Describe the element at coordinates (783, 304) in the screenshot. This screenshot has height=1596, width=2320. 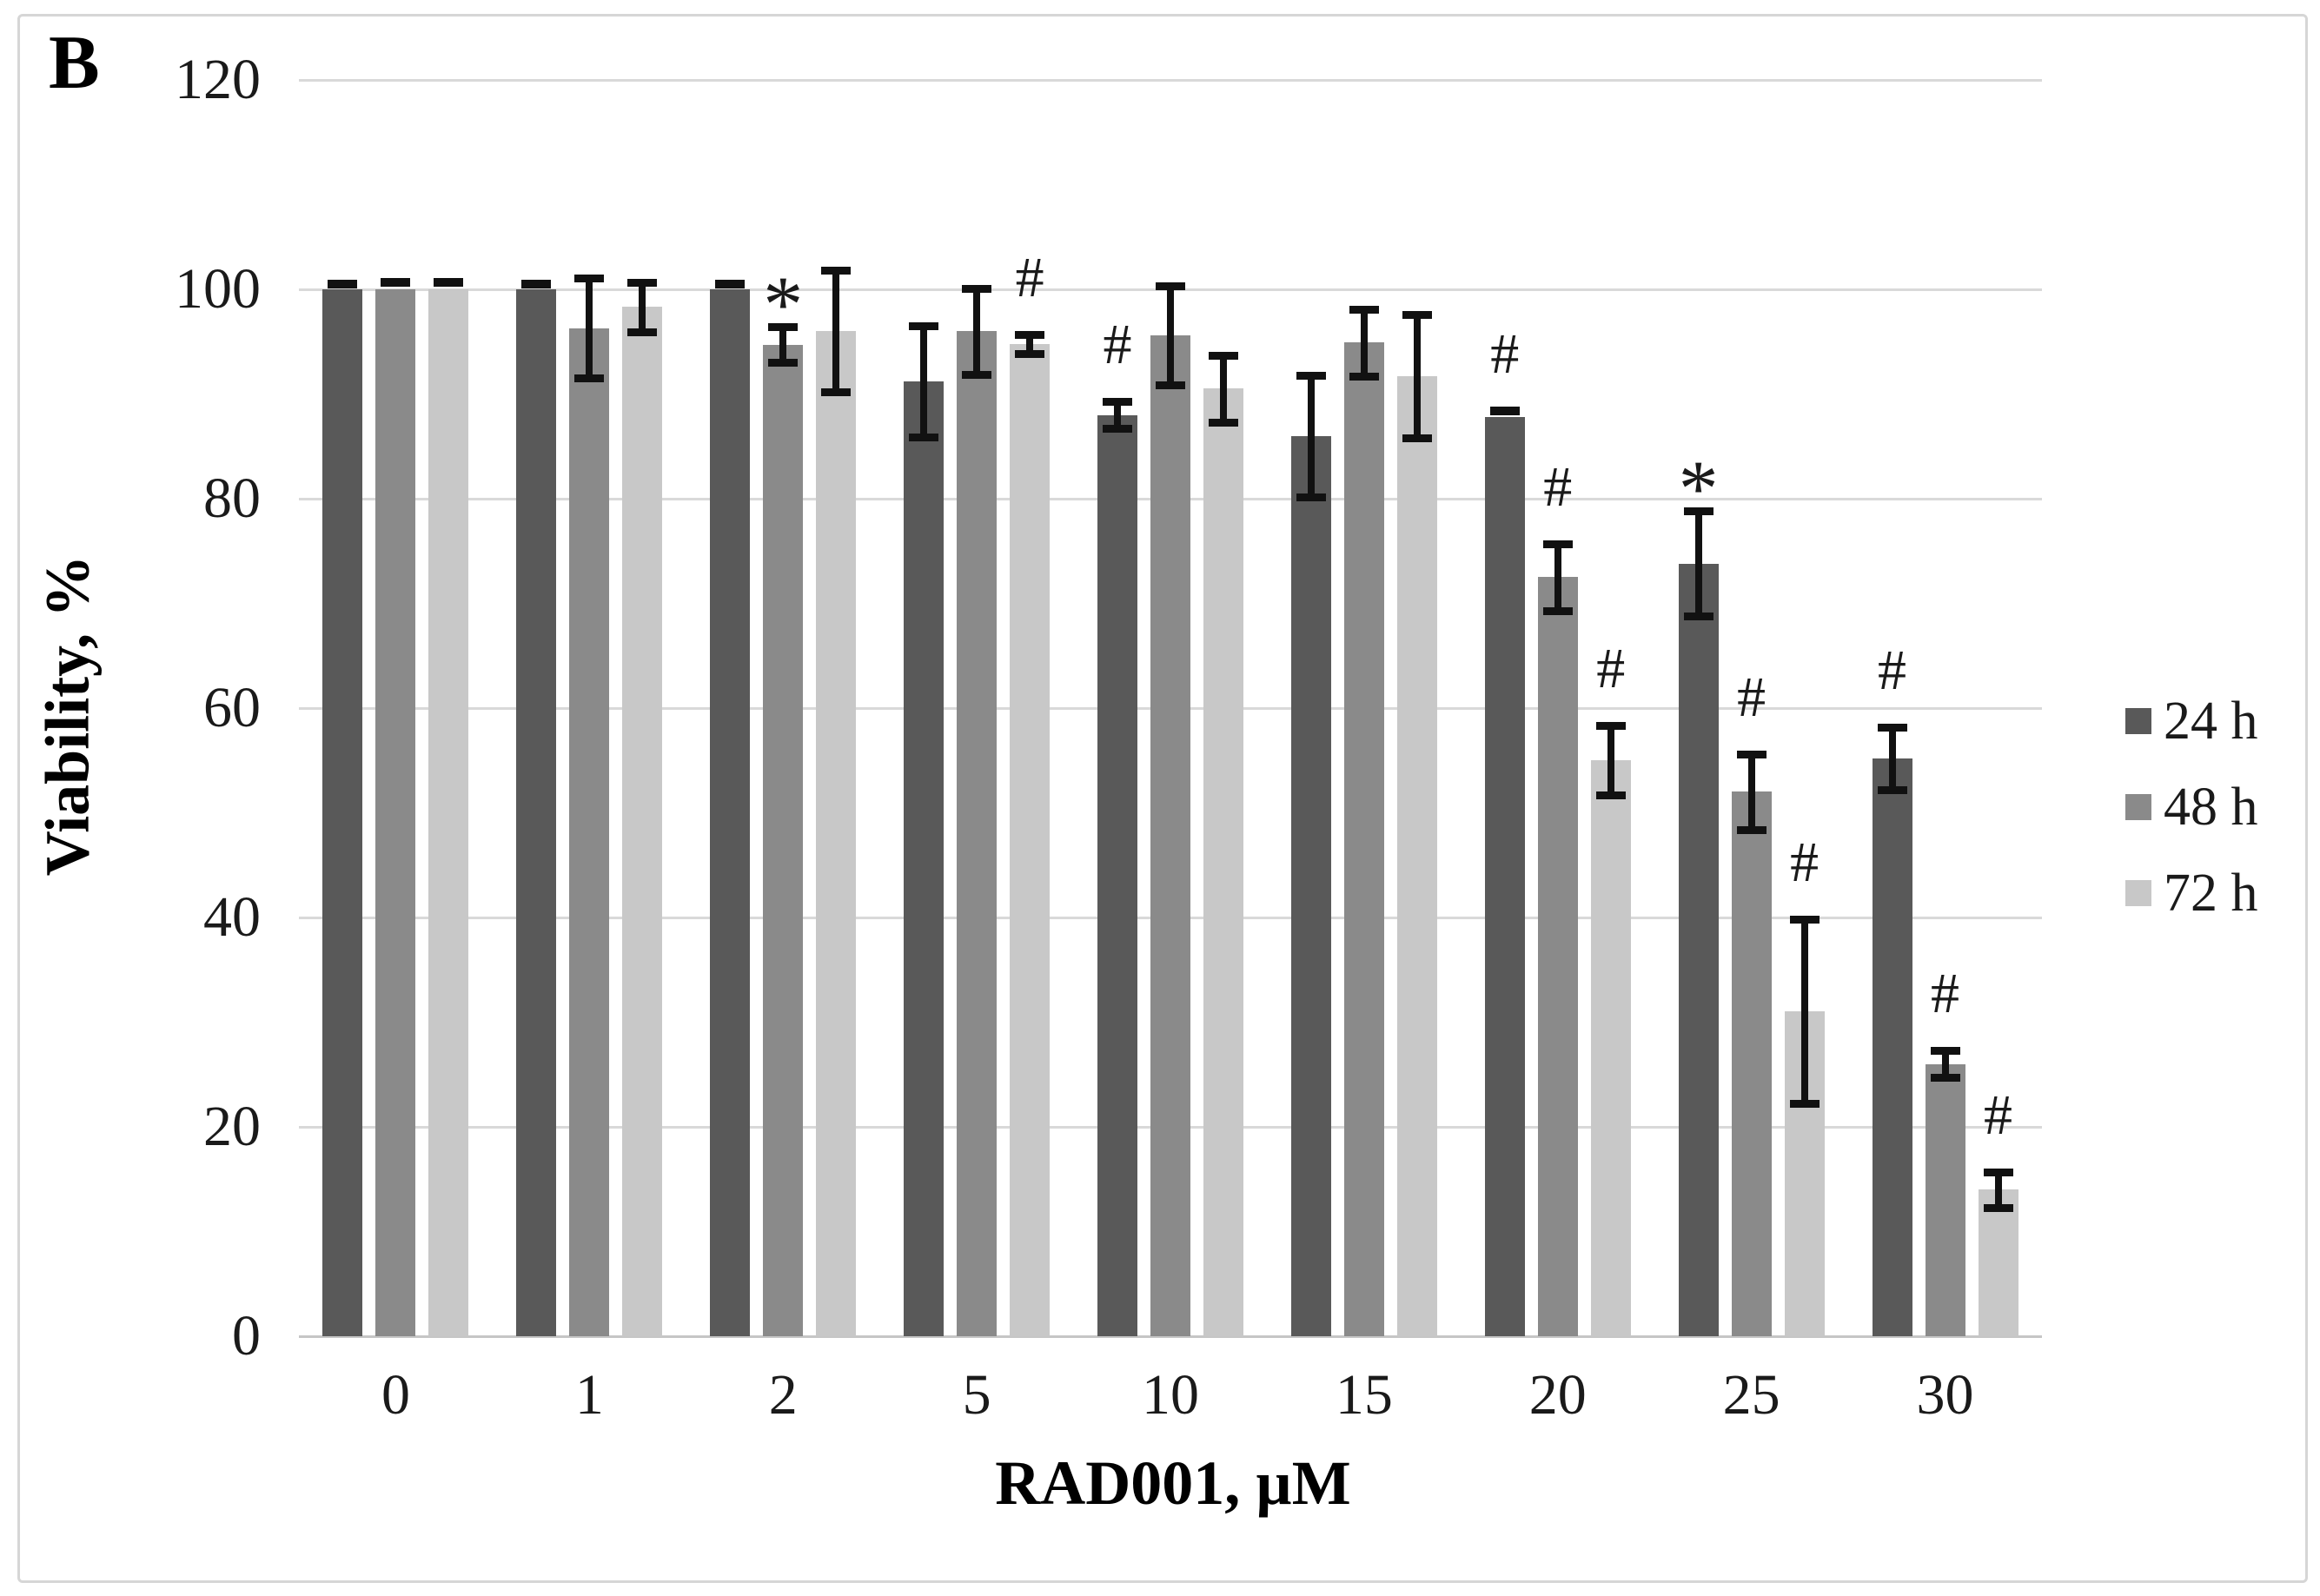
I see `significance-annotation: *` at that location.